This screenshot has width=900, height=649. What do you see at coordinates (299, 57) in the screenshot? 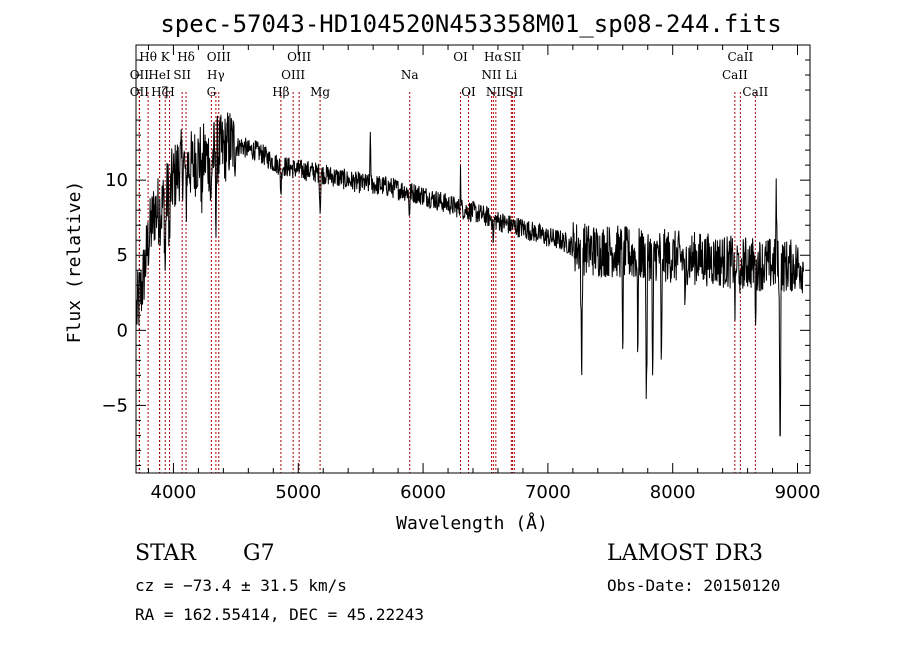
I see `reference-label-14: OIII` at bounding box center [299, 57].